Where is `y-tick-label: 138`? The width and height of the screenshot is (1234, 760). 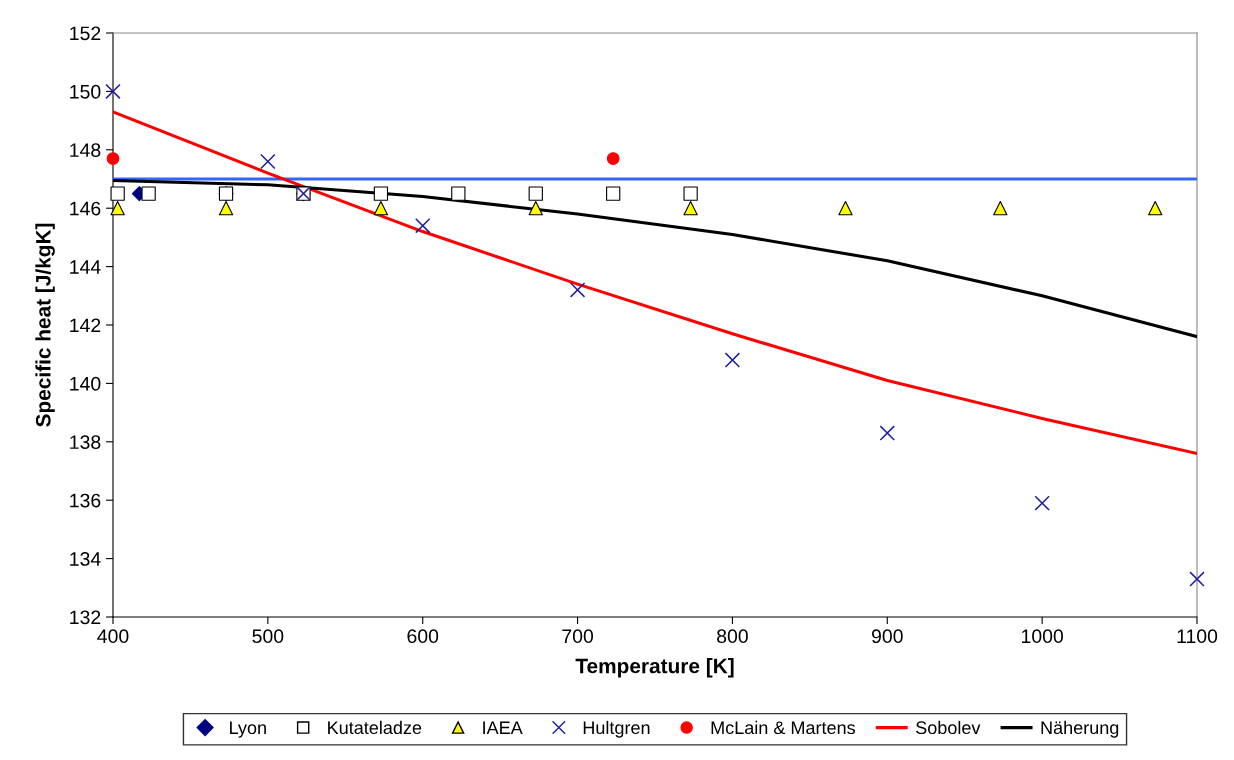 y-tick-label: 138 is located at coordinates (85, 442).